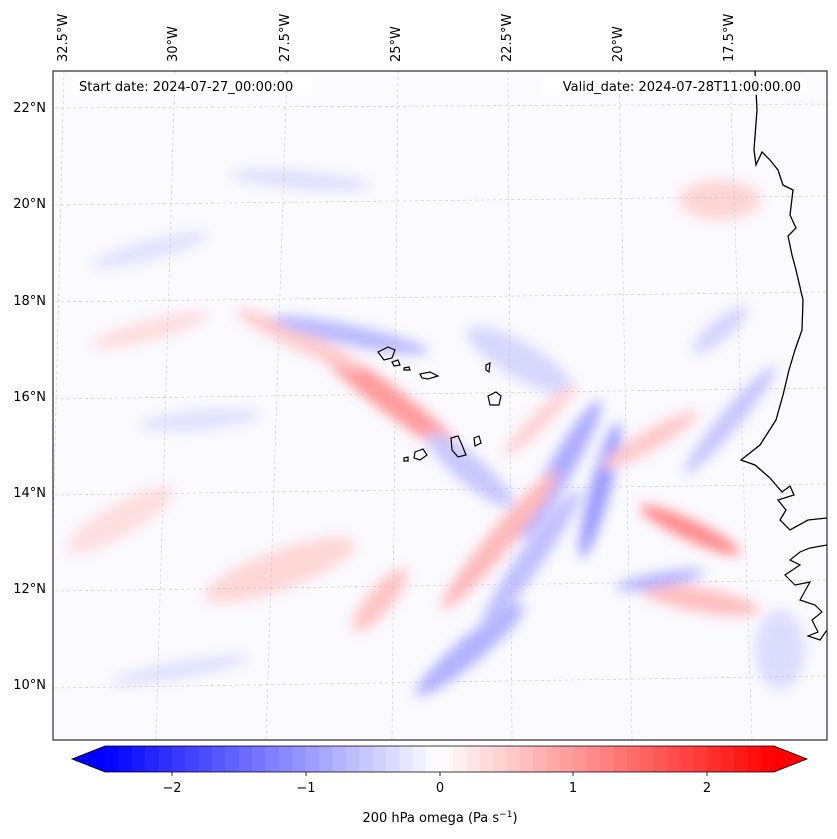 This screenshot has height=839, width=837. I want to click on colorbar-tick-label: 0, so click(440, 788).